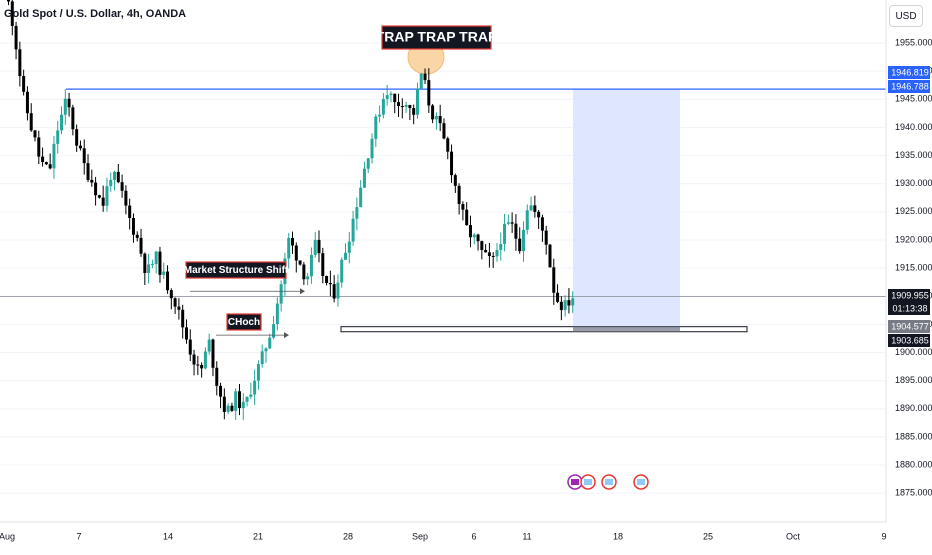 Image resolution: width=932 pixels, height=555 pixels. I want to click on target-zone, so click(626, 210).